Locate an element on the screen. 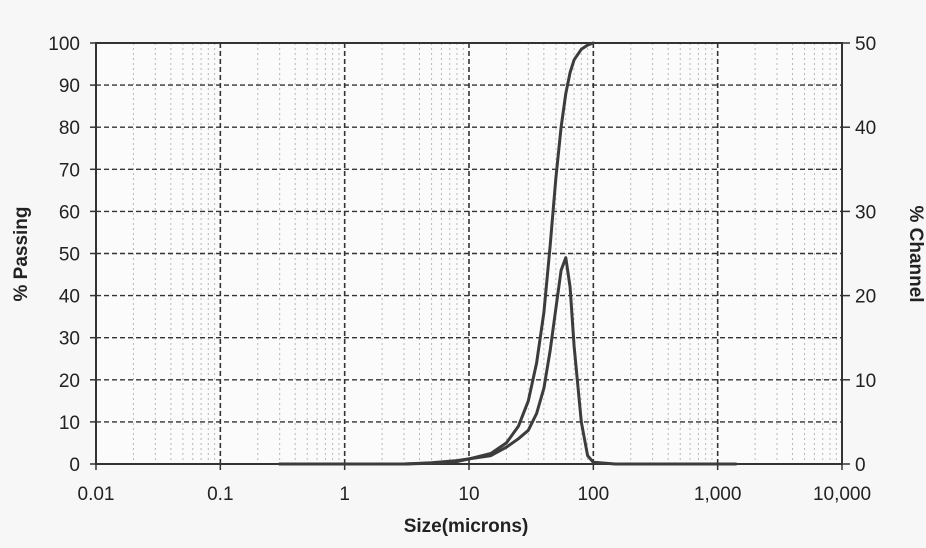  y-left-tick-label: 80 is located at coordinates (69, 128).